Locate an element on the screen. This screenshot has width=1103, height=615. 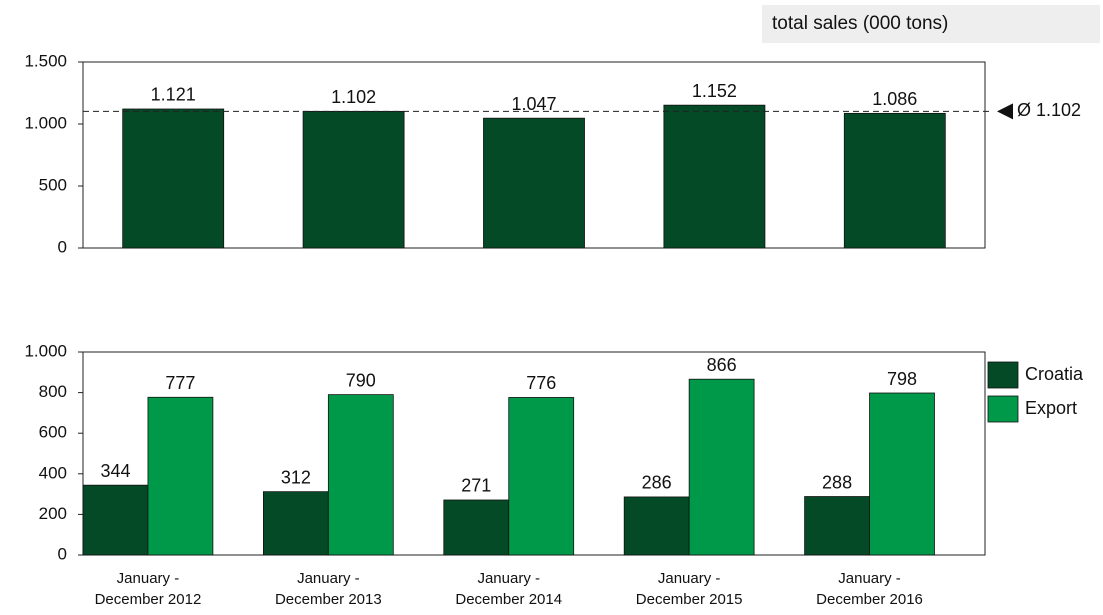
data-label: 271 is located at coordinates (476, 486).